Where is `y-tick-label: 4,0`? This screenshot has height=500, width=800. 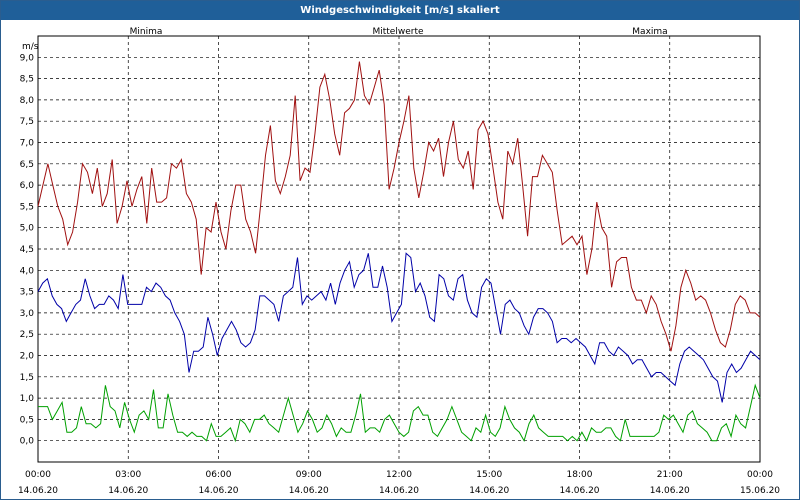 y-tick-label: 4,0 is located at coordinates (27, 271).